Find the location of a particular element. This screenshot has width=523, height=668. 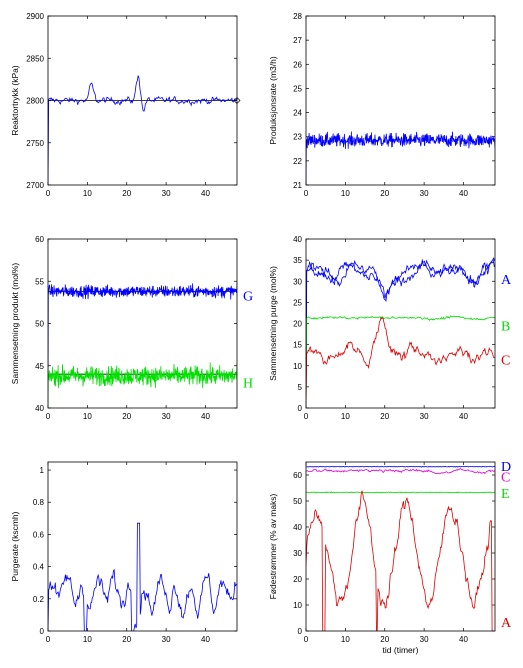

y-axis-label: Fødestrømmer (% av maks) is located at coordinates (273, 546).